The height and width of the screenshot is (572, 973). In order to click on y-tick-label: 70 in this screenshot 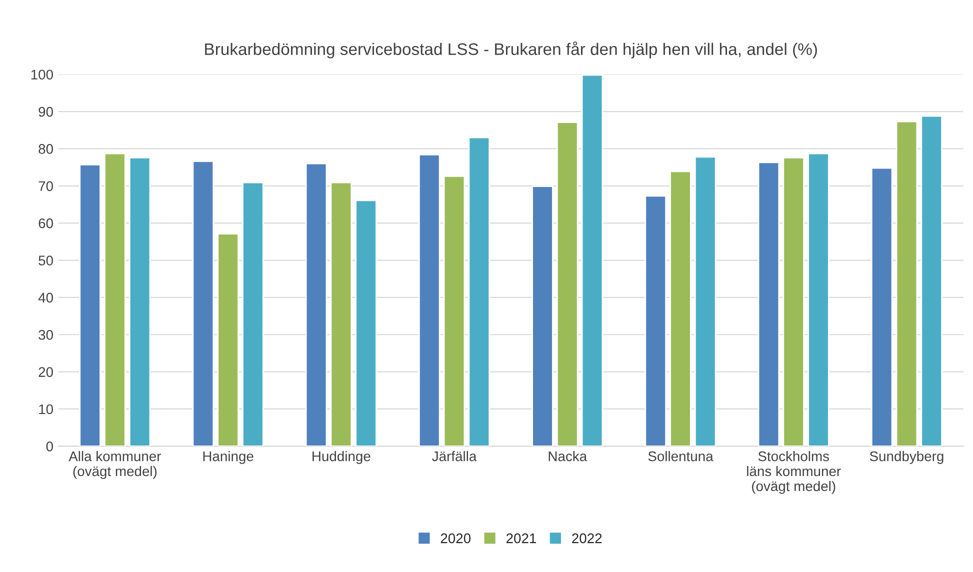, I will do `click(45, 186)`.